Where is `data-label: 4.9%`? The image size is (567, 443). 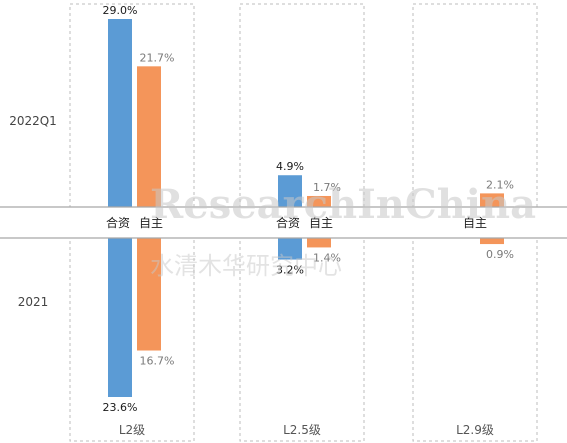
data-label: 4.9% is located at coordinates (290, 166).